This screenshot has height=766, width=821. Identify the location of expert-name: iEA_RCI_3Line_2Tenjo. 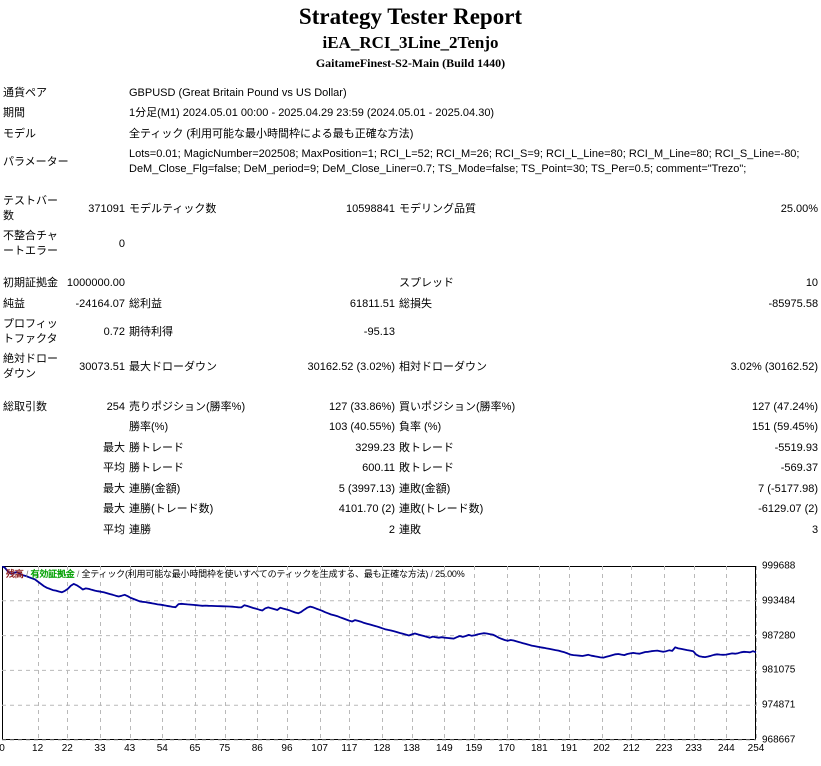
(410, 43).